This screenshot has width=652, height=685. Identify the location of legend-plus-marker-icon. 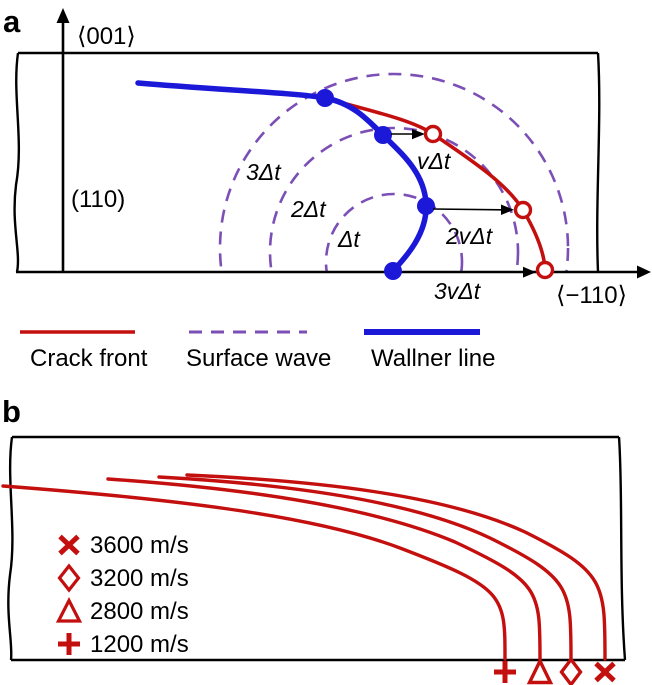
(69, 644).